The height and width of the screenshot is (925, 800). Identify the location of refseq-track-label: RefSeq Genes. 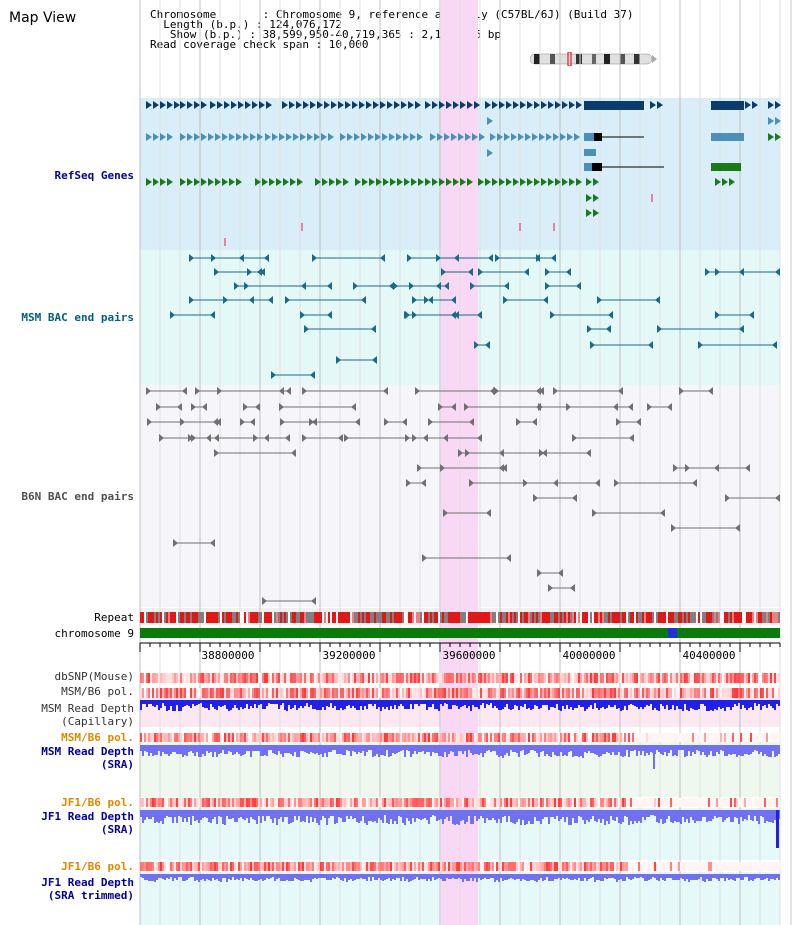
(94, 175).